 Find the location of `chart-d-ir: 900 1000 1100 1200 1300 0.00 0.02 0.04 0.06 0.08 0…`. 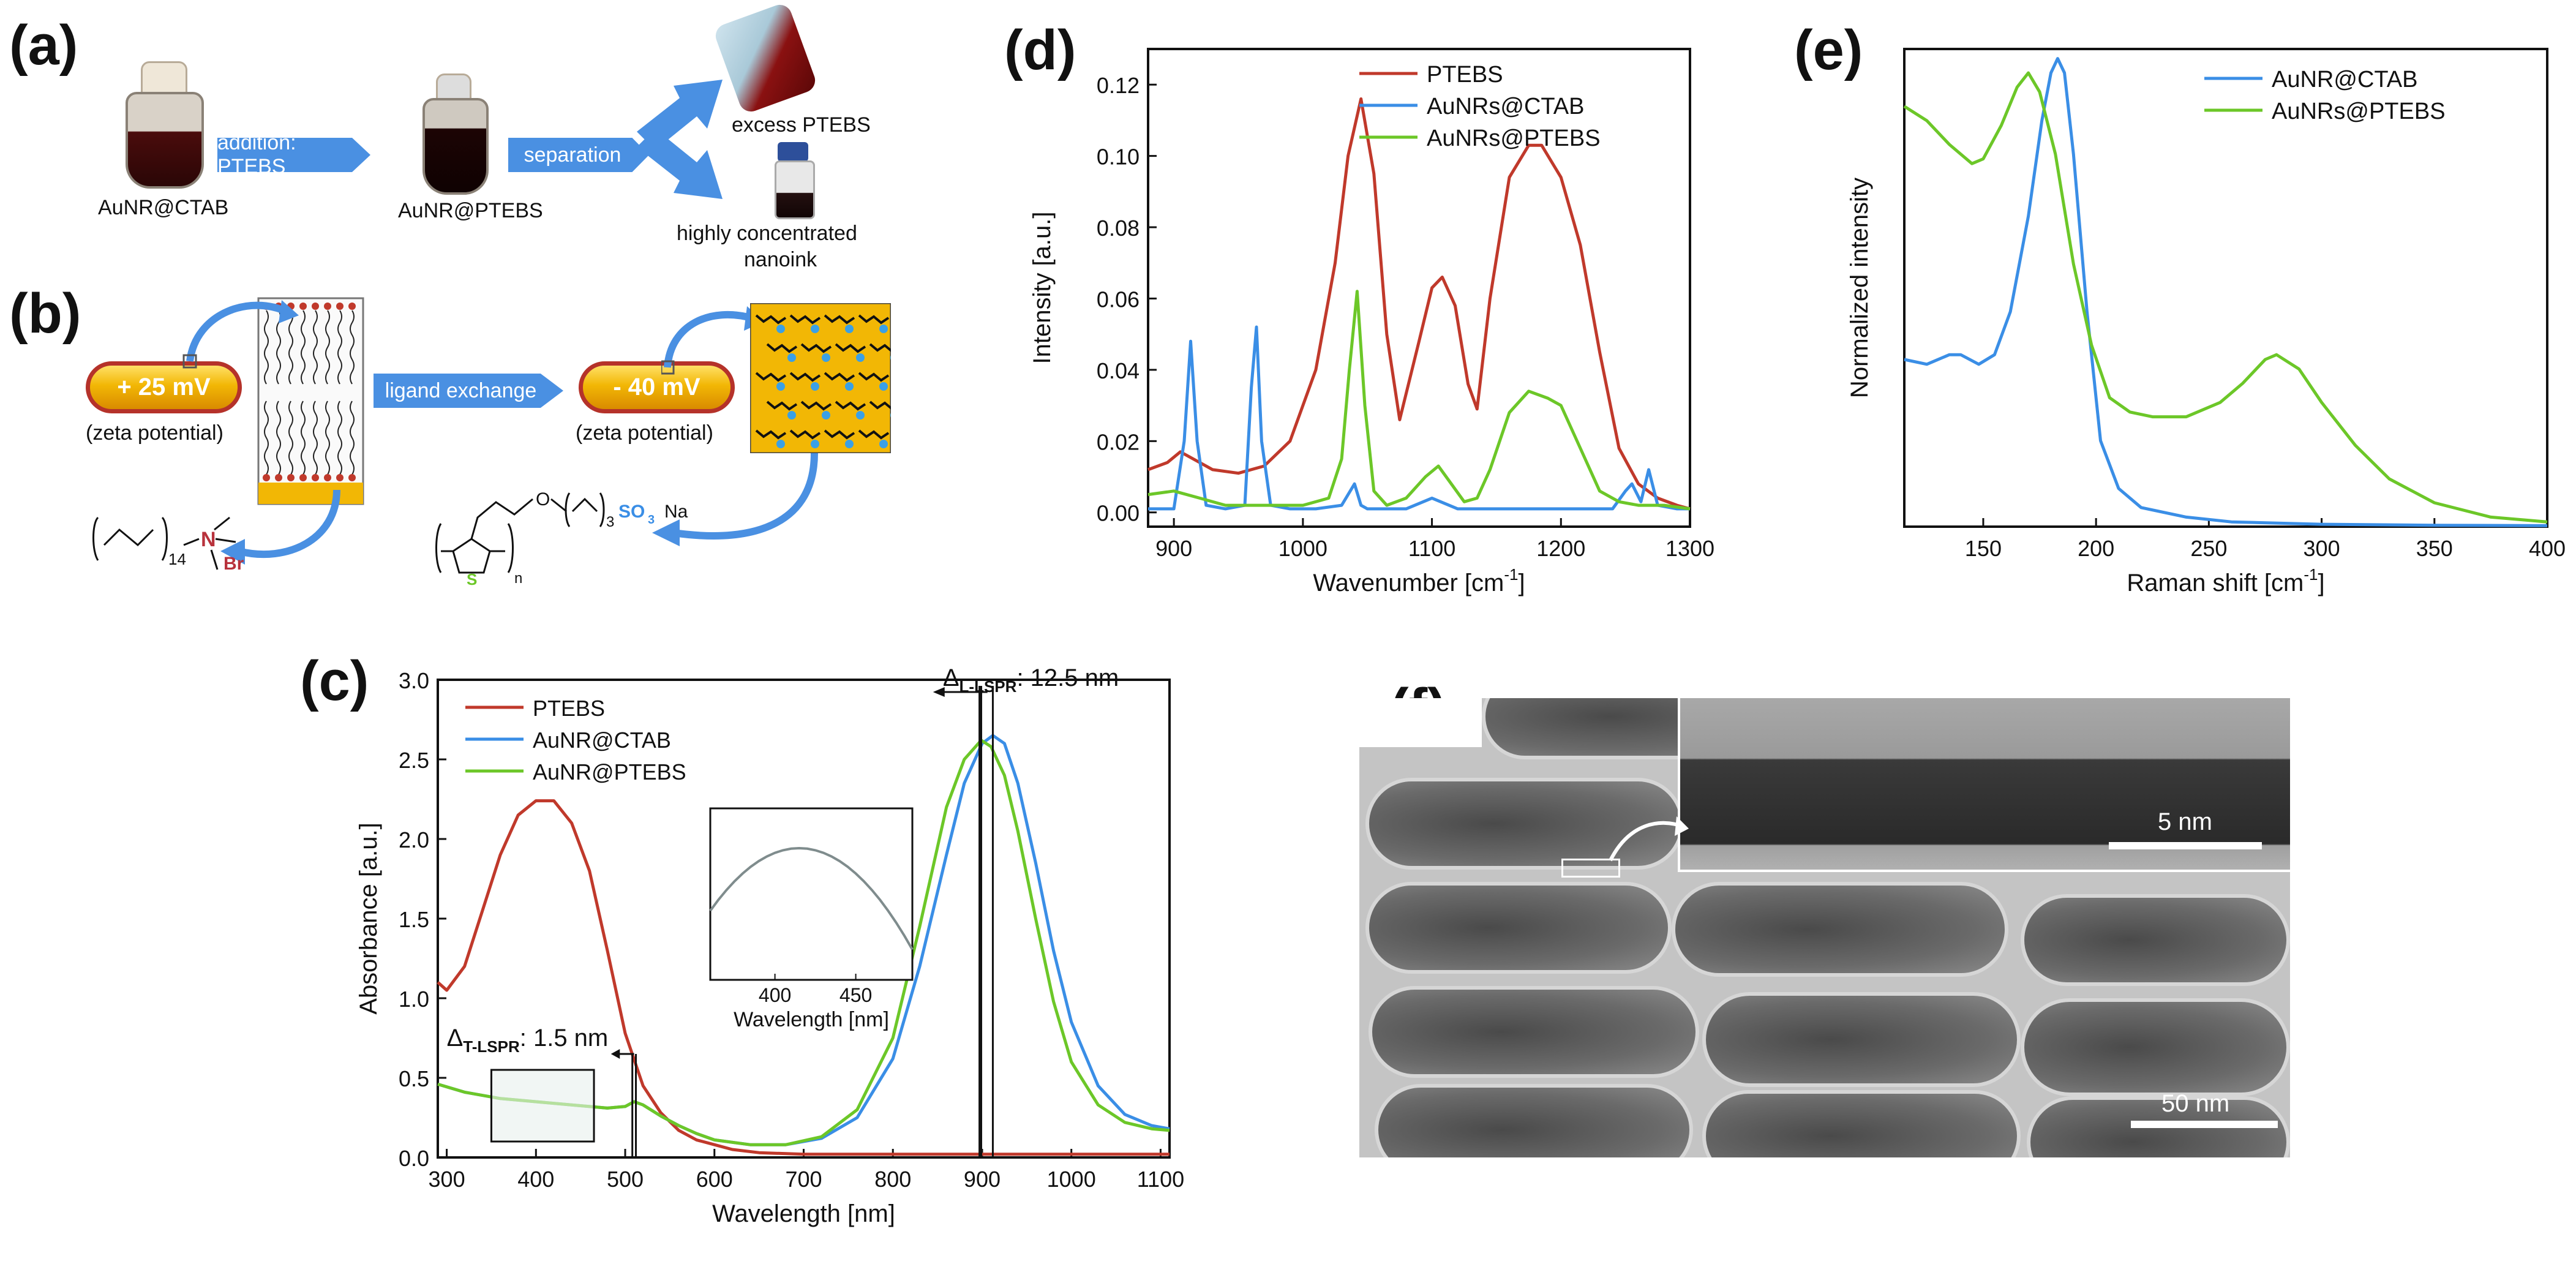

chart-d-ir: 900 1000 1100 1200 1300 0.00 0.02 0.04 0.06 0.08 0… is located at coordinates (1371, 322).